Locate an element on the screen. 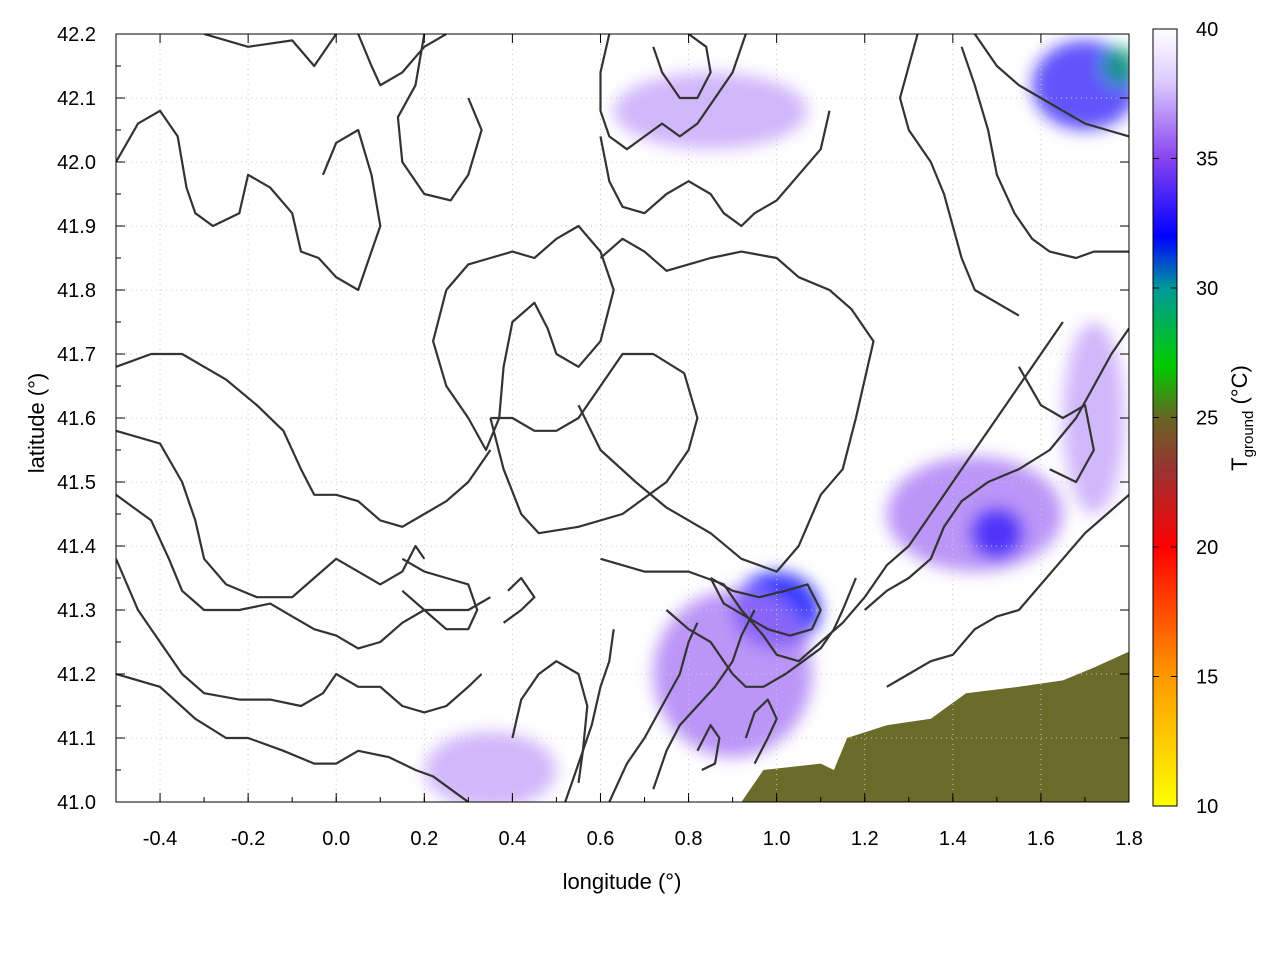  colorbar-tick-label: 20 is located at coordinates (1207, 548).